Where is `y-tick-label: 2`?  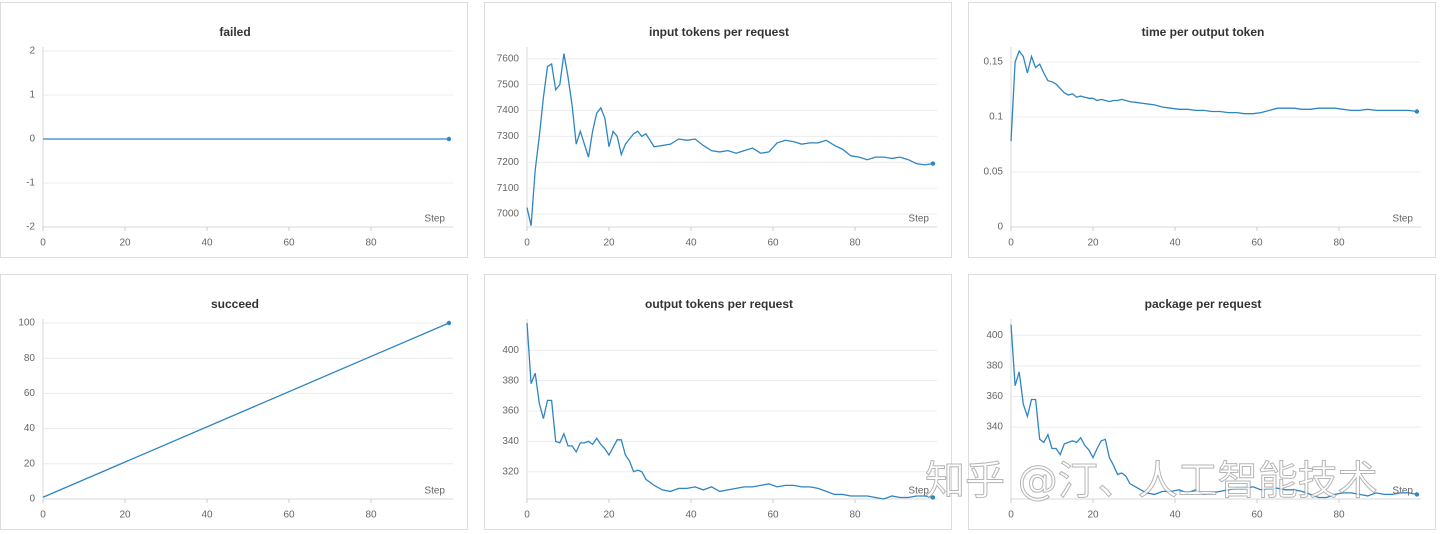 y-tick-label: 2 is located at coordinates (32, 51).